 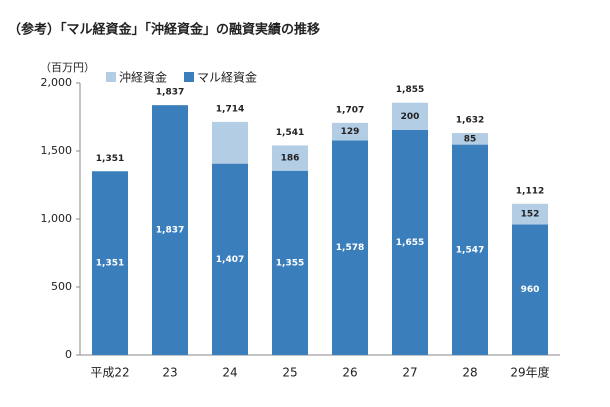 I want to click on y-tick-label: 1,500, so click(x=57, y=150).